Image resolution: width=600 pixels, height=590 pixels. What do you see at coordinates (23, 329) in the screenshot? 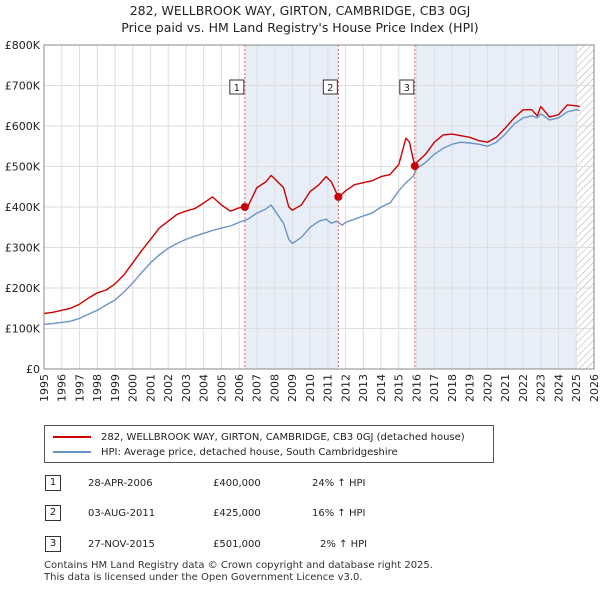
I see `y-tick-label: £100K` at bounding box center [23, 329].